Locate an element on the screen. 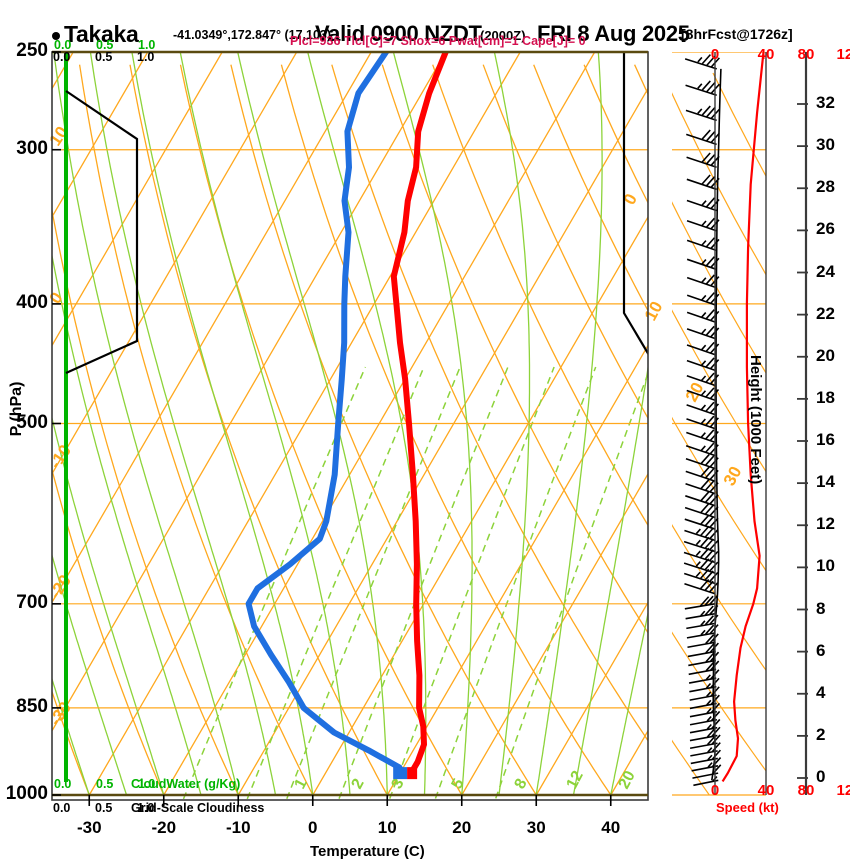  height-axis is located at coordinates (802, 423).